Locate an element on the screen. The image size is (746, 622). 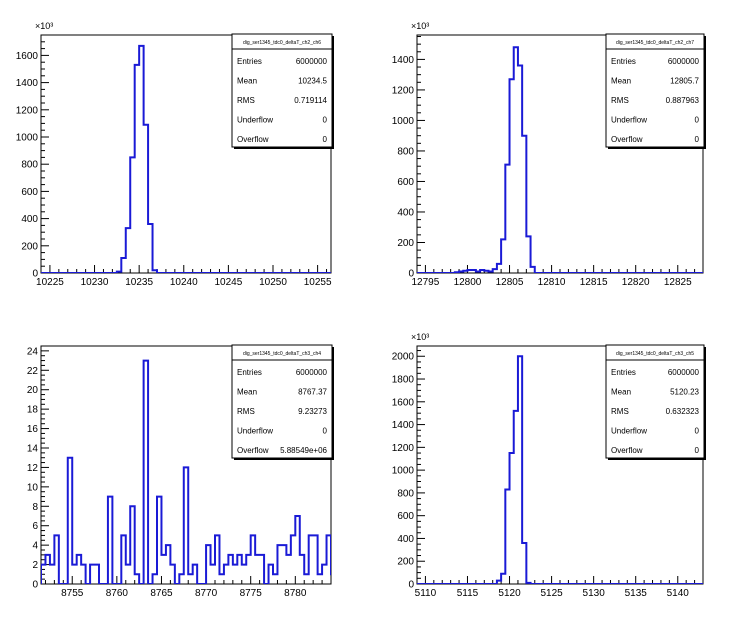
y-tick-label: 1600 is located at coordinates (27, 56).